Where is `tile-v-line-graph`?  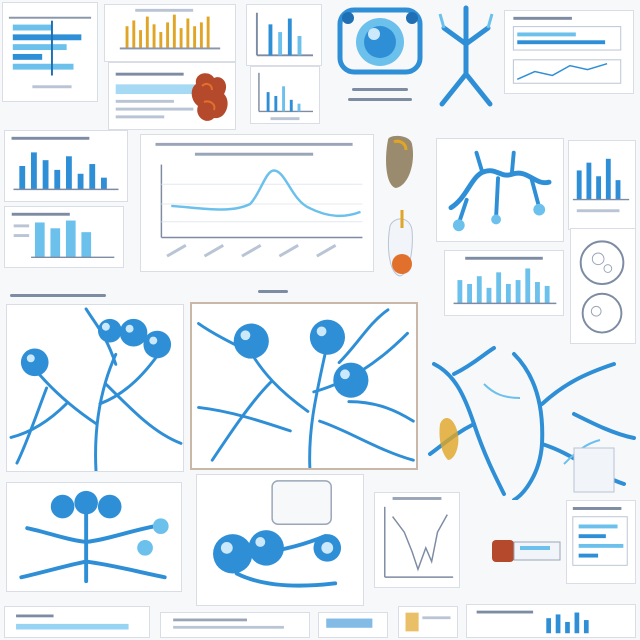 tile-v-line-graph is located at coordinates (417, 540).